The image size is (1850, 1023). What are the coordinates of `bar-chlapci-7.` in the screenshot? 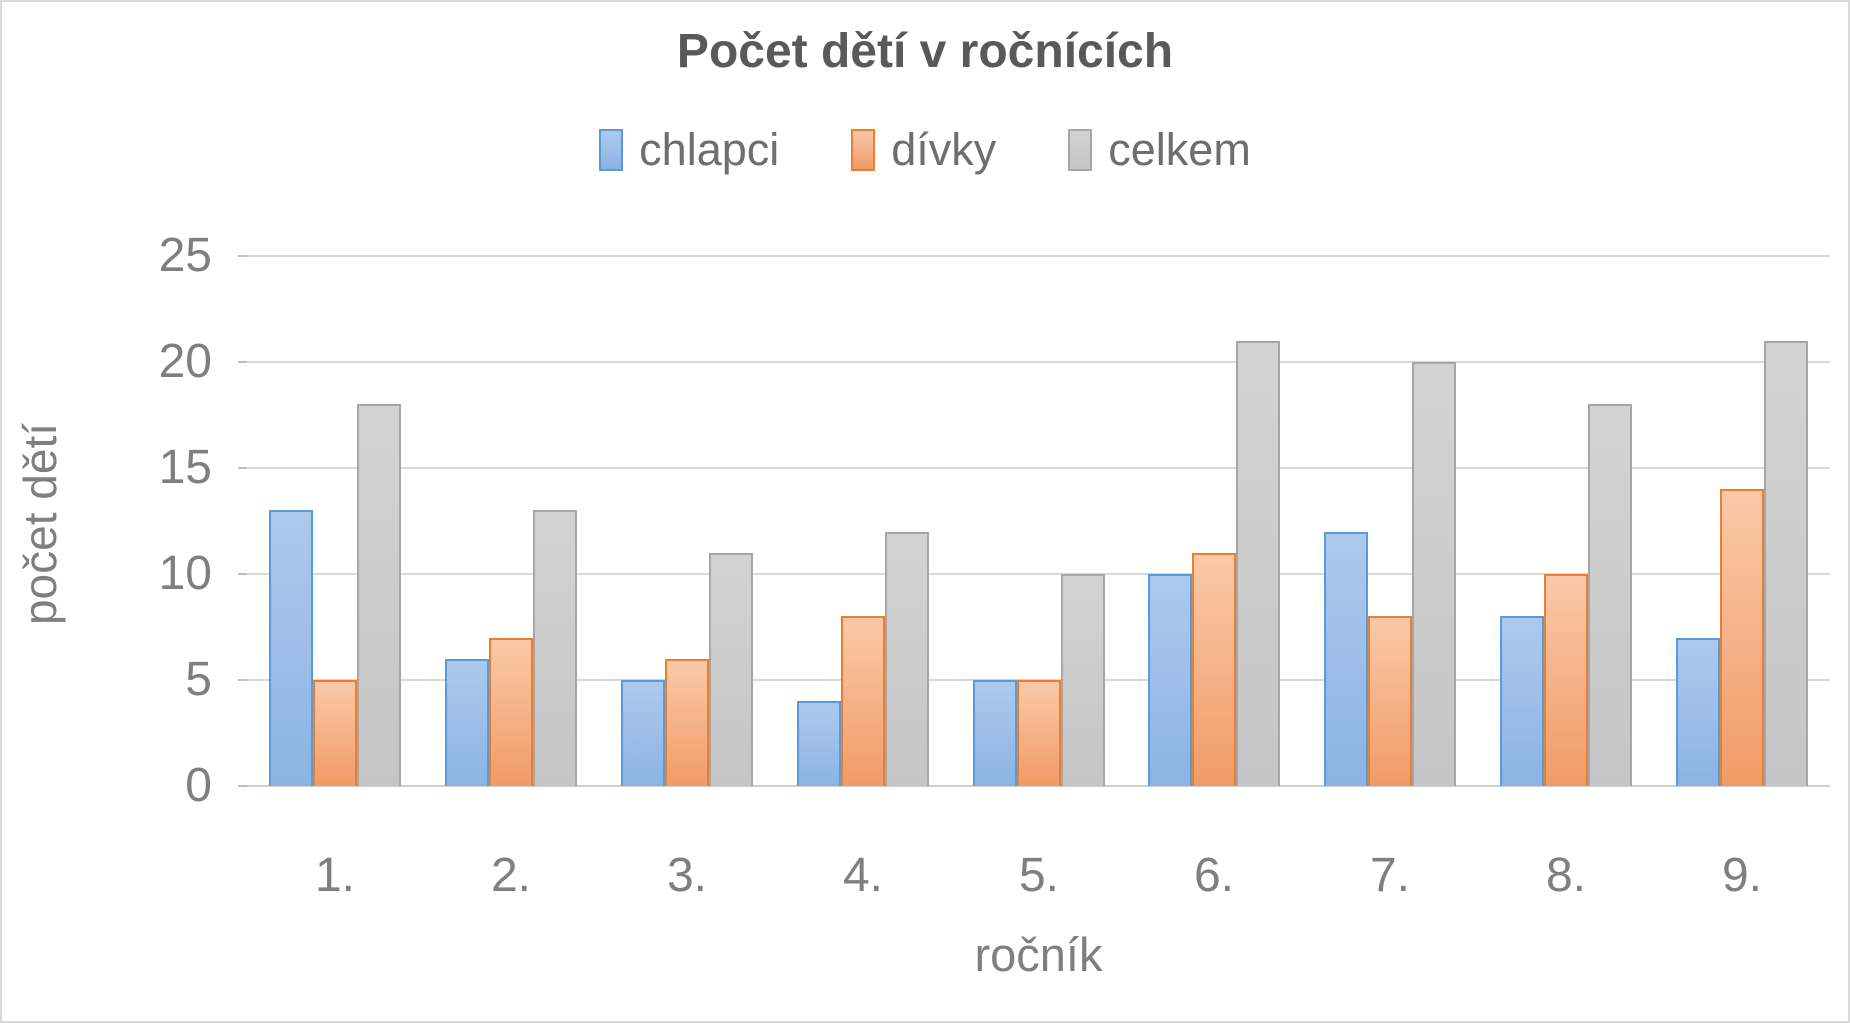 It's located at (1346, 659).